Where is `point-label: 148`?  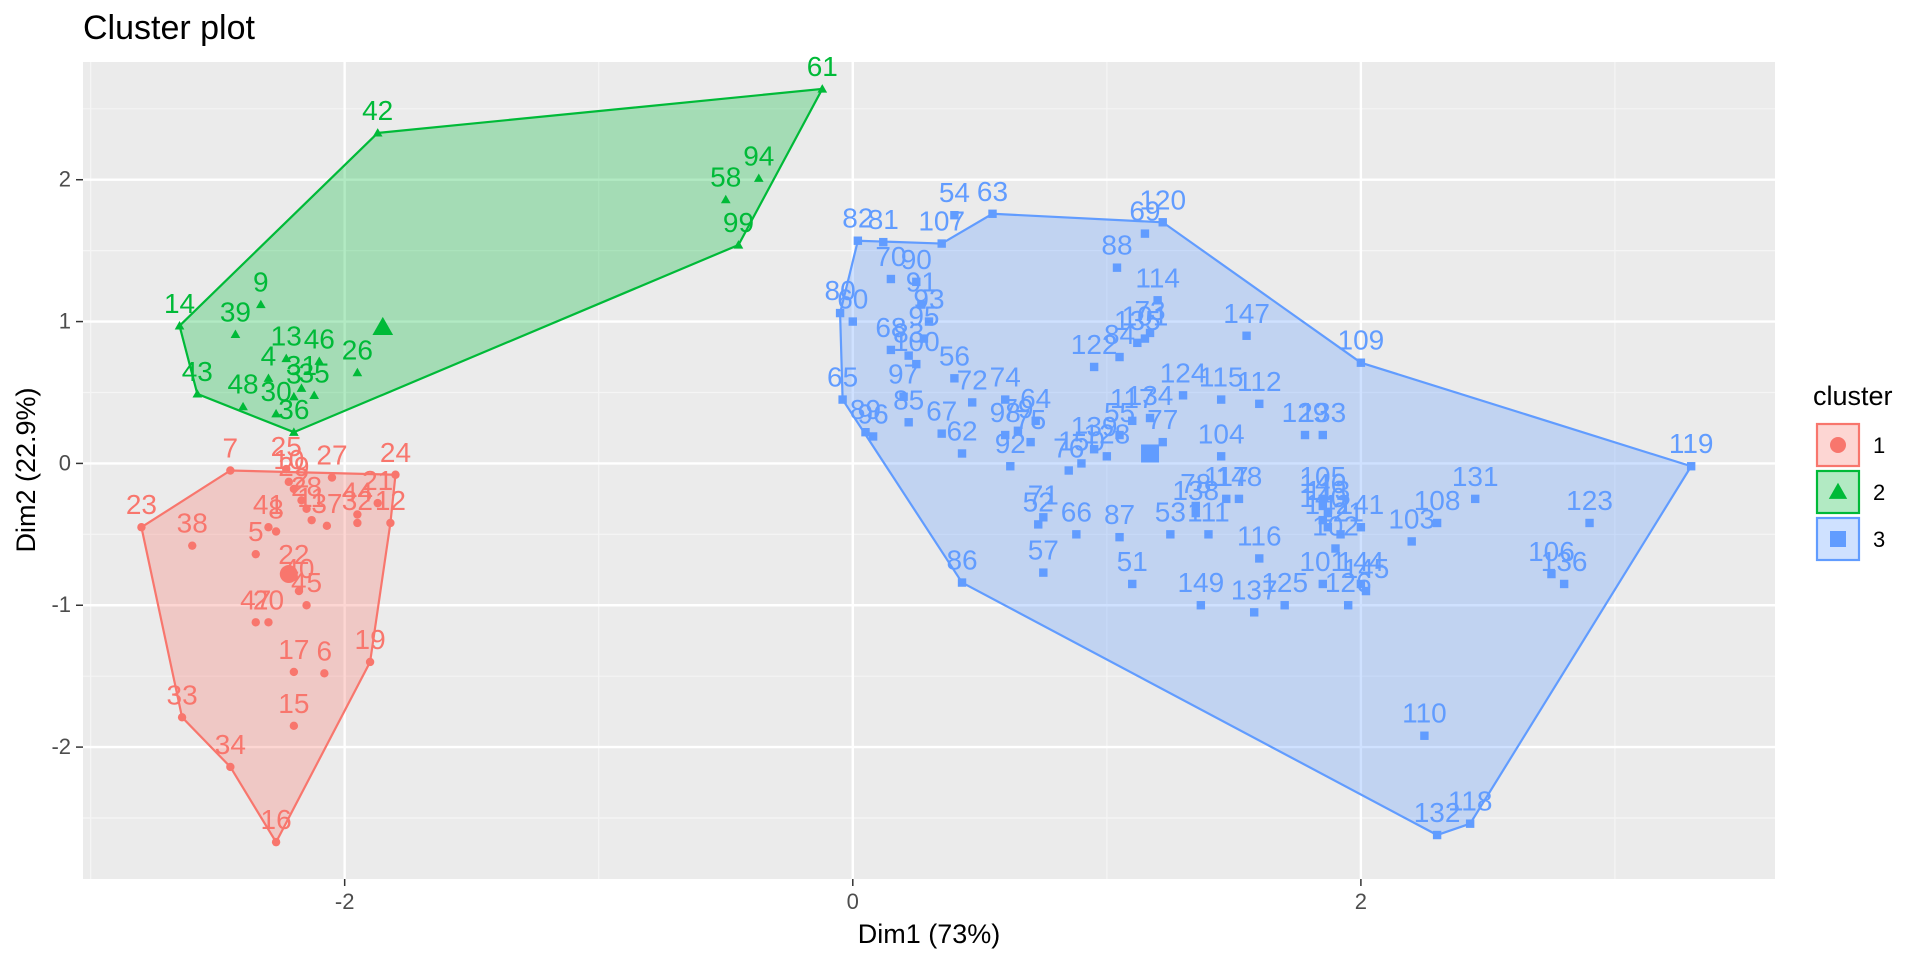 point-label: 148 is located at coordinates (1239, 476).